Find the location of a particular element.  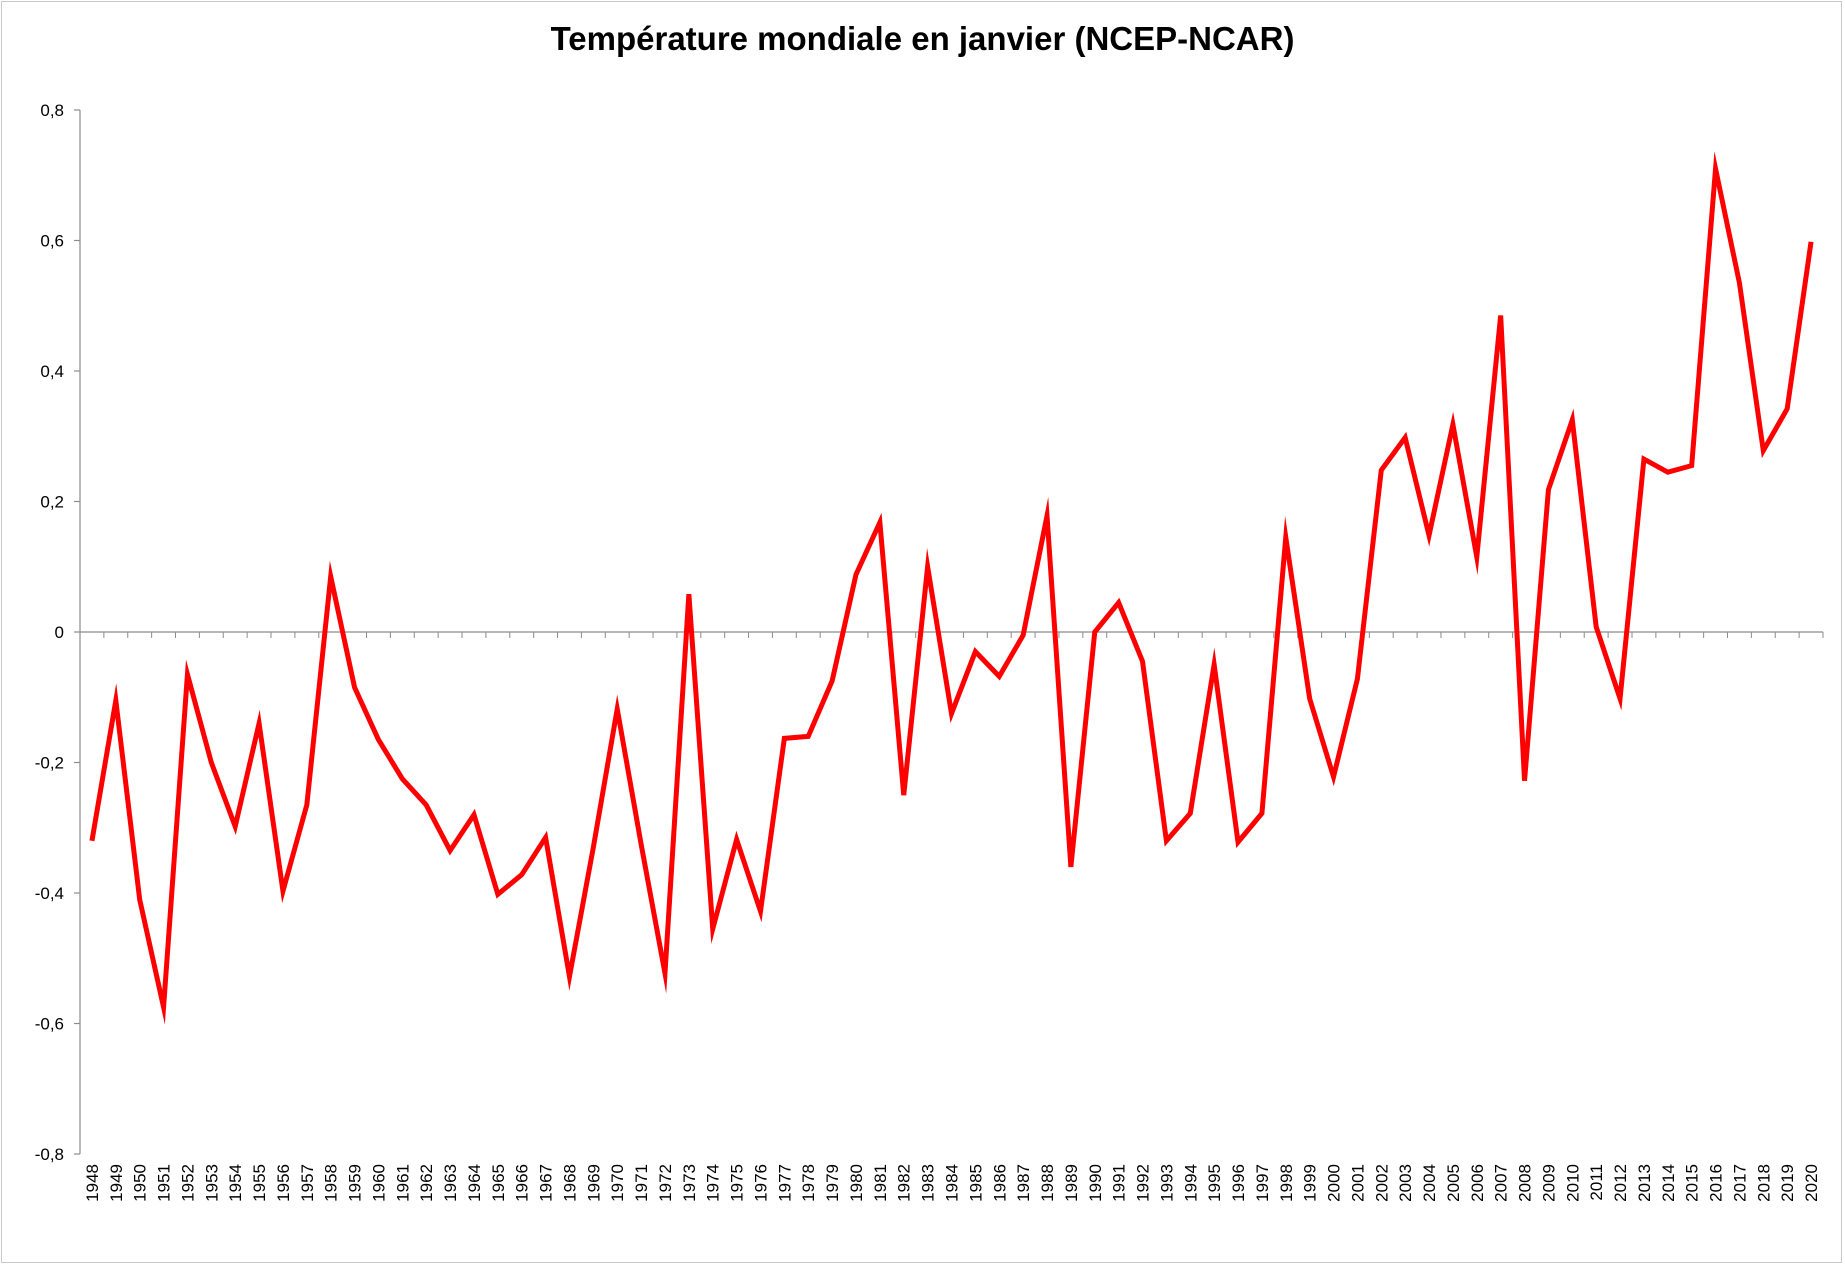

x-tick-label: 1964 is located at coordinates (474, 1183).